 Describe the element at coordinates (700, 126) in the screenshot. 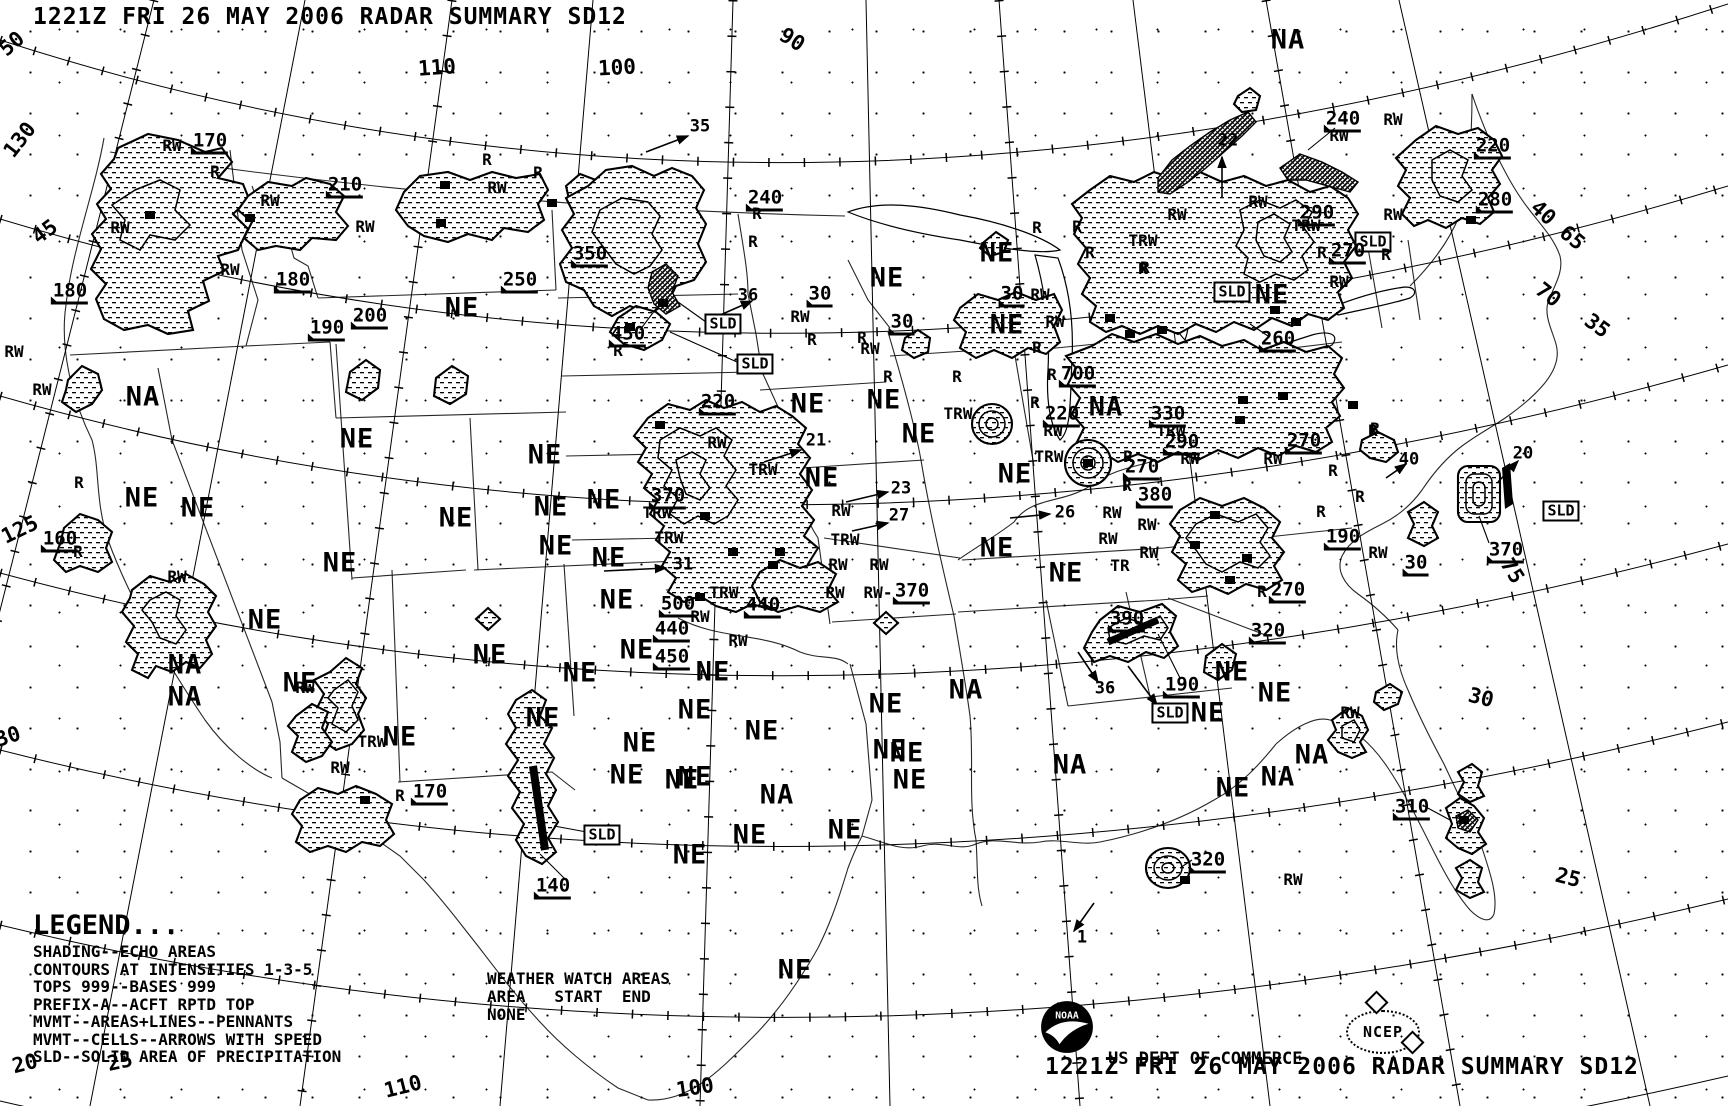

I see `cell-speed-label: 35` at that location.